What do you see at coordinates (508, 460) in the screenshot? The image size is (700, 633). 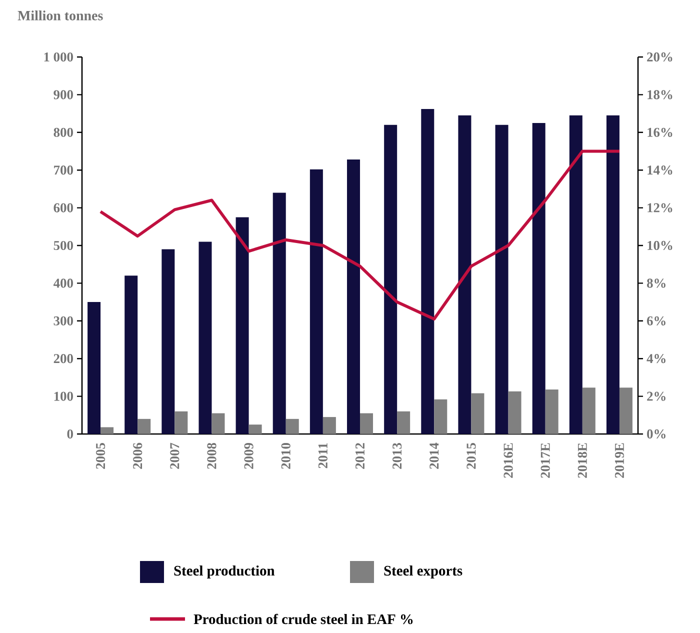 I see `x-tick-label: 2016E` at bounding box center [508, 460].